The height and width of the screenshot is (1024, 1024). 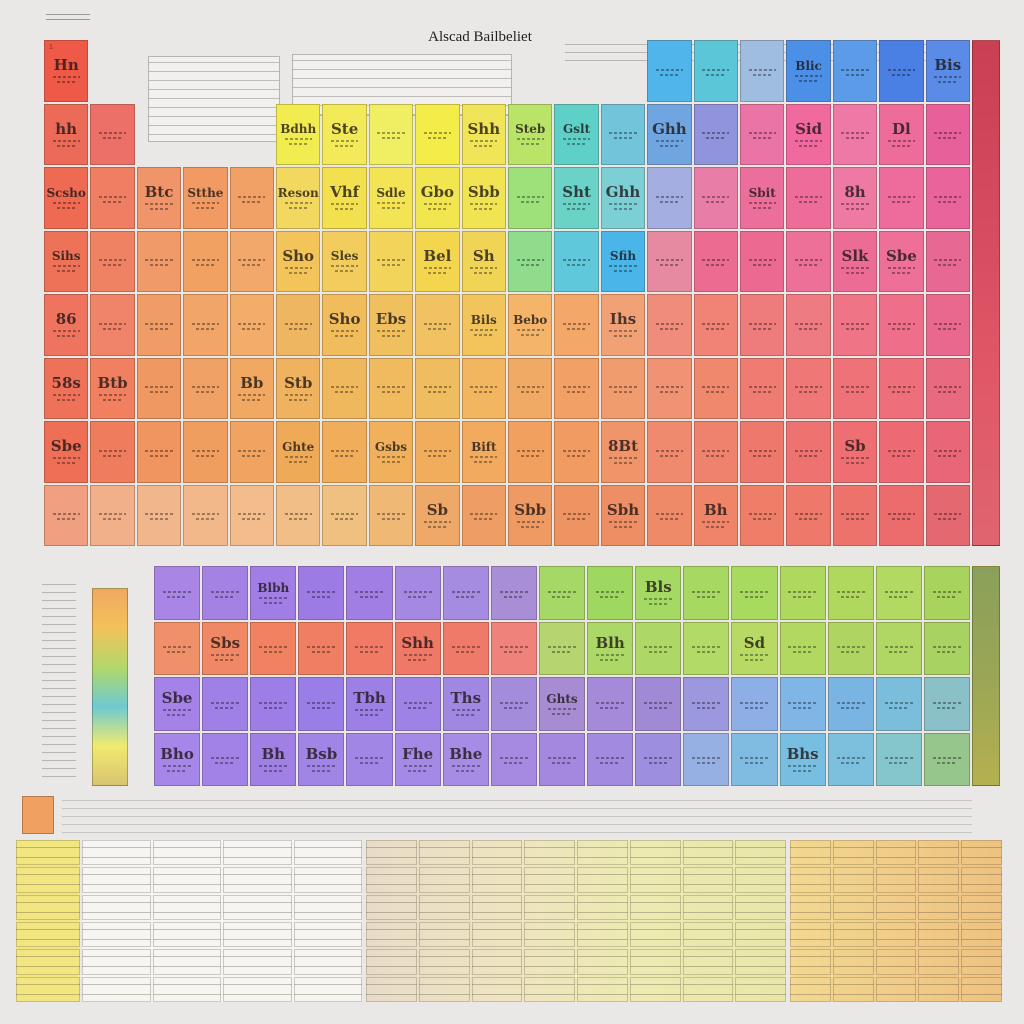 What do you see at coordinates (112, 388) in the screenshot?
I see `element-tile: Btb` at bounding box center [112, 388].